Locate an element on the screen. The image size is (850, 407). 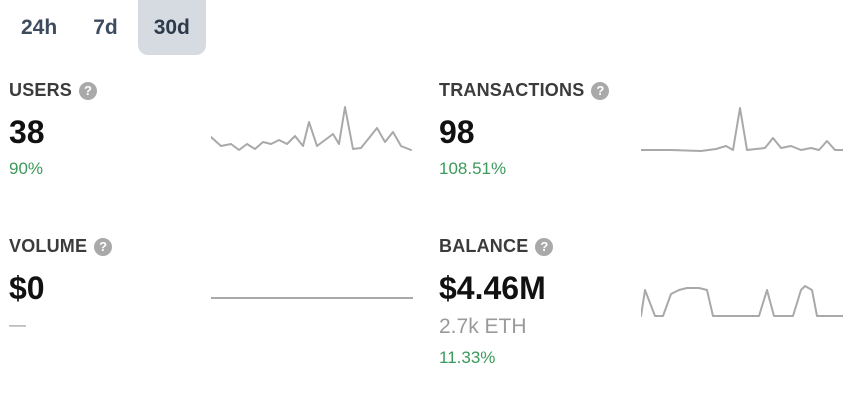
volume-value: $0 is located at coordinates (27, 288).